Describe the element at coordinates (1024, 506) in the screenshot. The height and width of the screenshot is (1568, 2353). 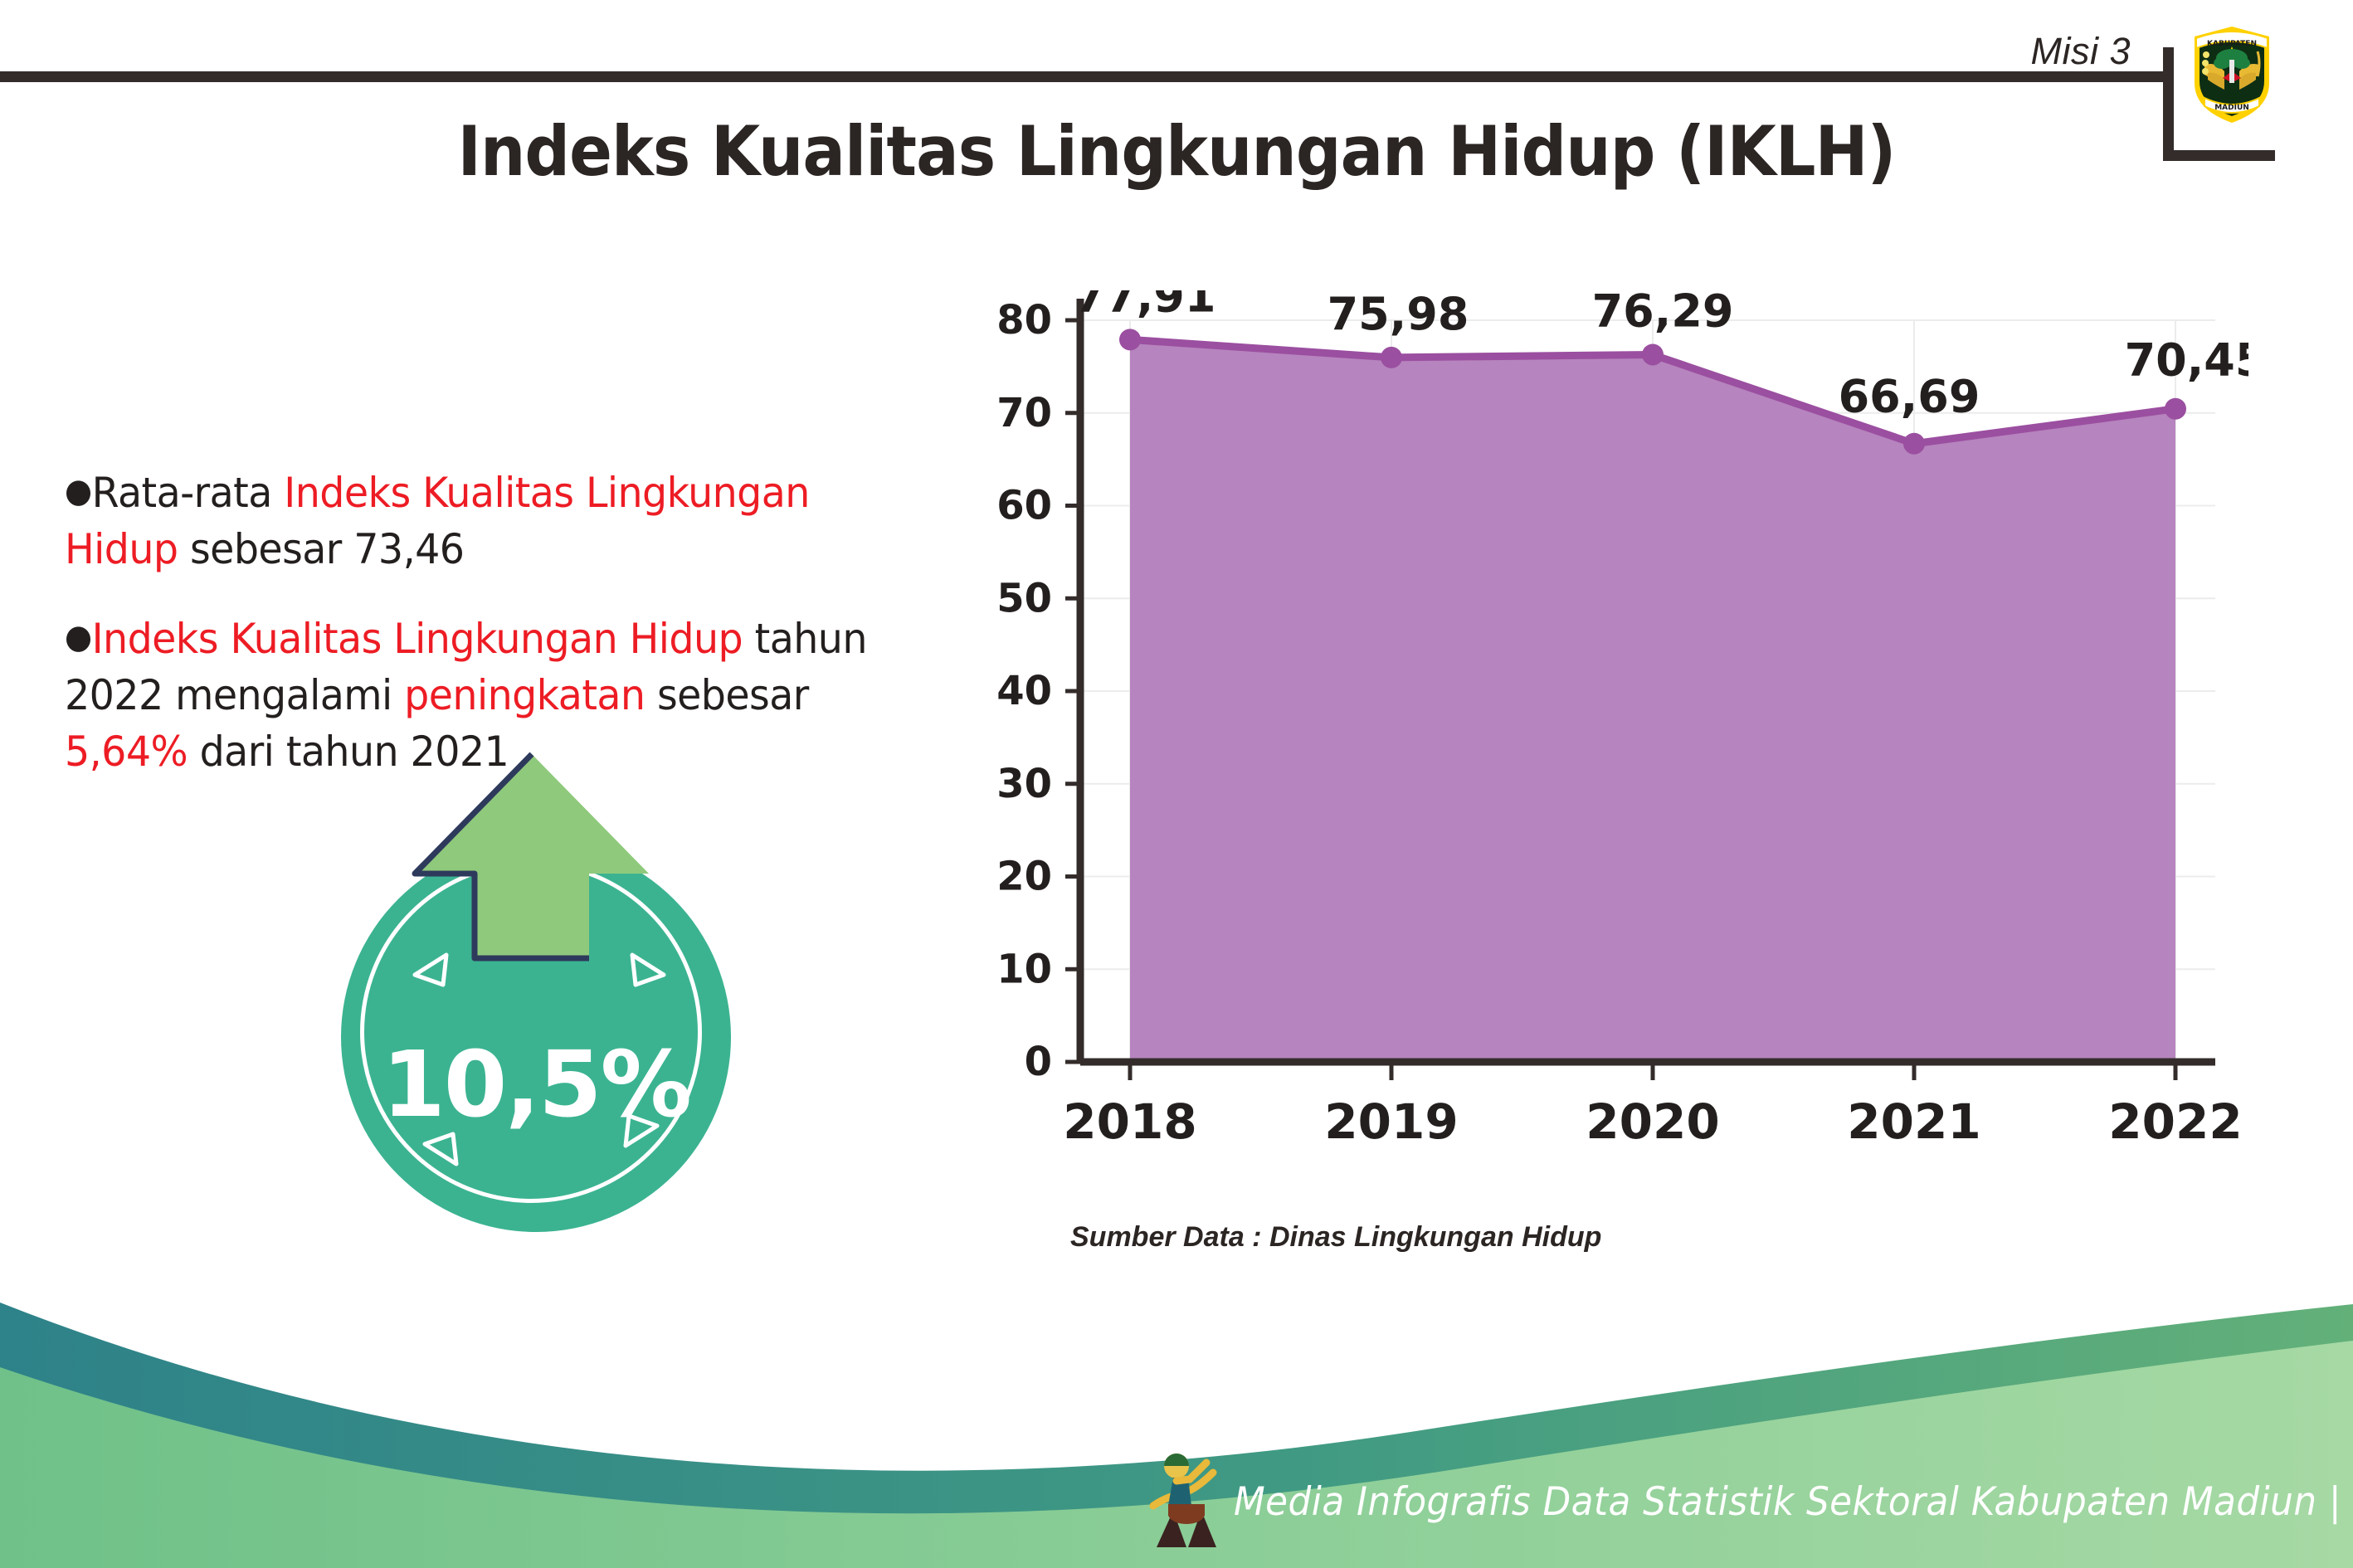
I see `y-tick-label: 60` at that location.